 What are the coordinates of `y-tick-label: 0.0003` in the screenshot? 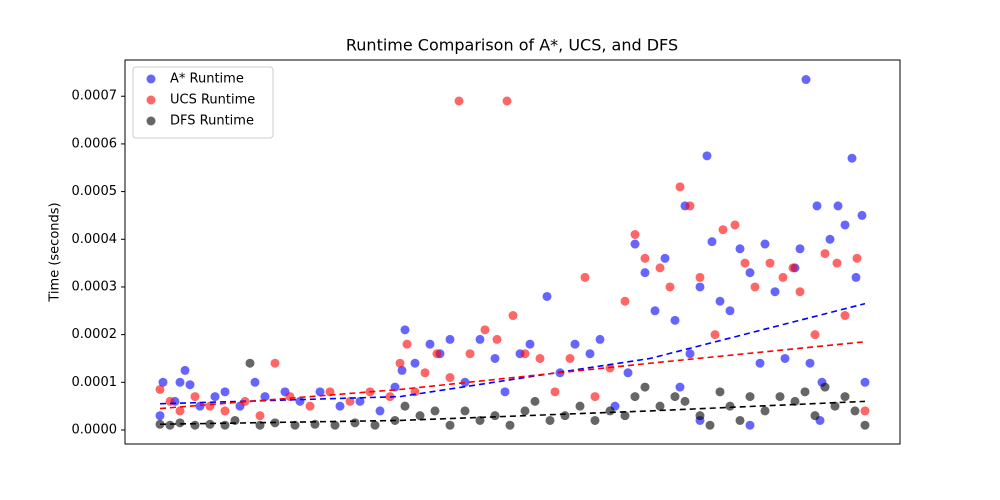 It's located at (95, 286).